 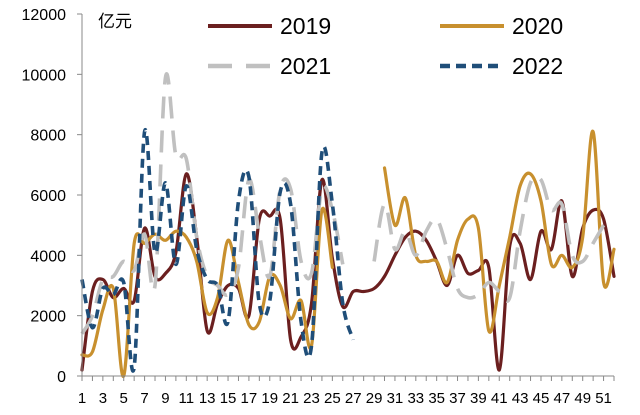 What do you see at coordinates (103, 398) in the screenshot?
I see `x-tick-label: 3` at bounding box center [103, 398].